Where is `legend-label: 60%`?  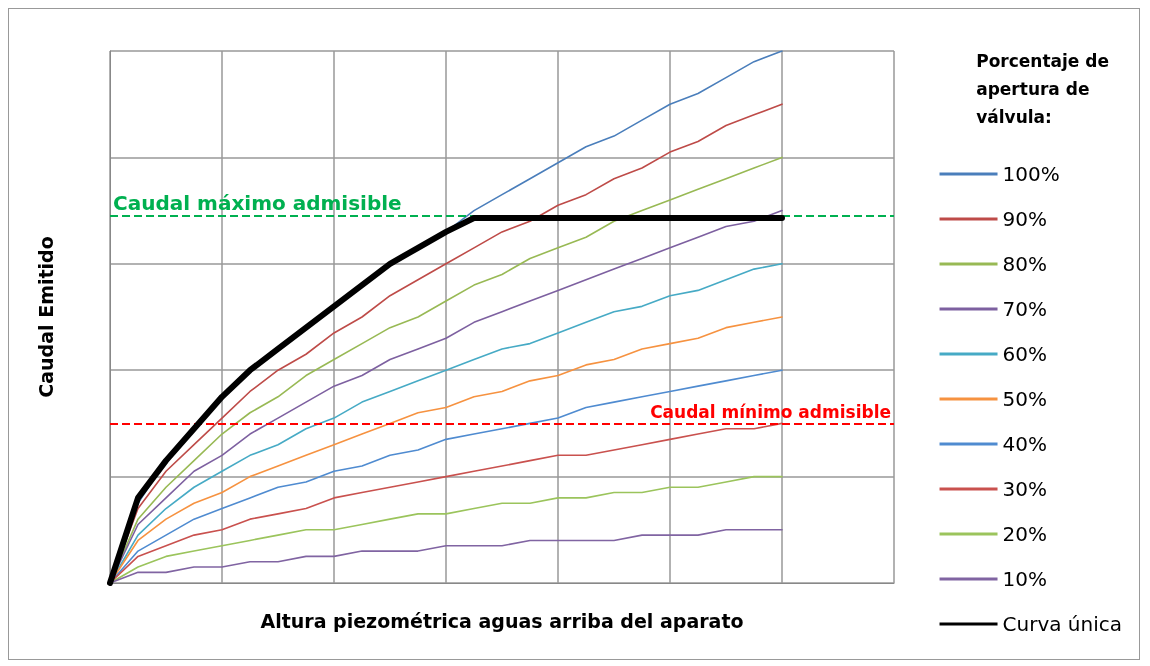 legend-label: 60% is located at coordinates (1024, 354).